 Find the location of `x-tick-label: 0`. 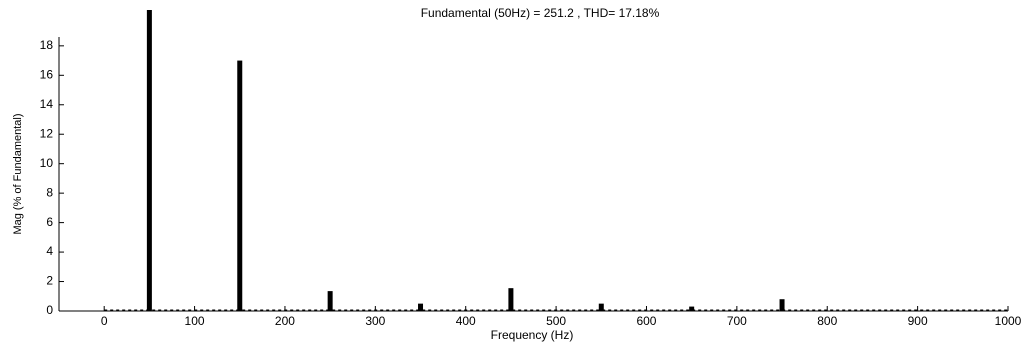

x-tick-label: 0 is located at coordinates (104, 321).